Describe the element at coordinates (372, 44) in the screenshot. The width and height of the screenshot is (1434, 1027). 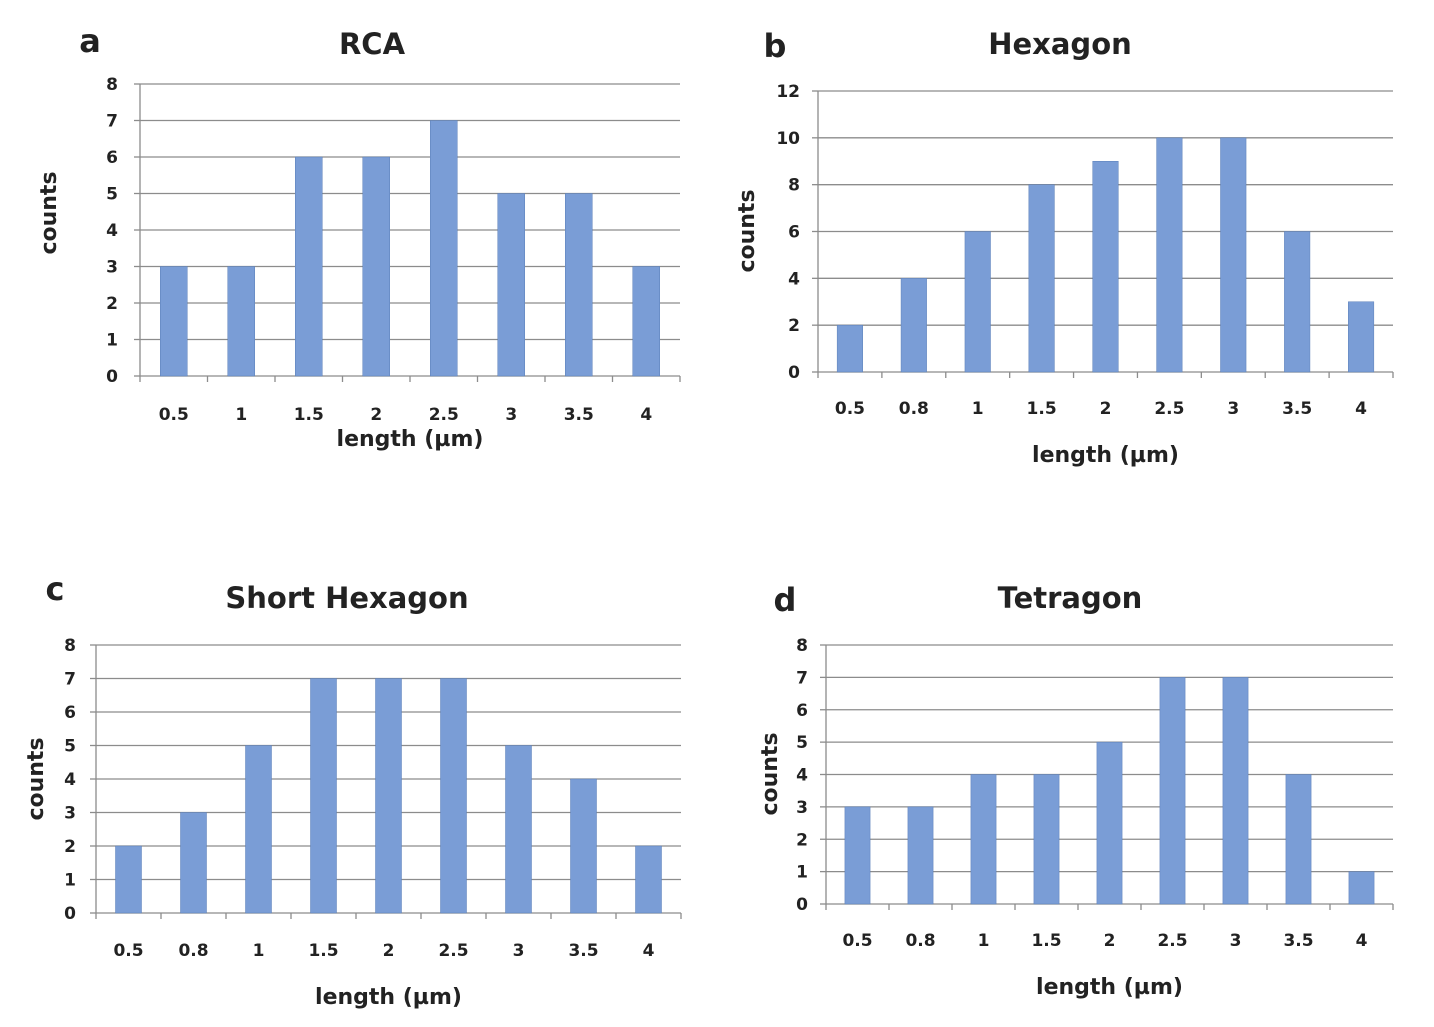
I see `chart-title: RCA` at that location.